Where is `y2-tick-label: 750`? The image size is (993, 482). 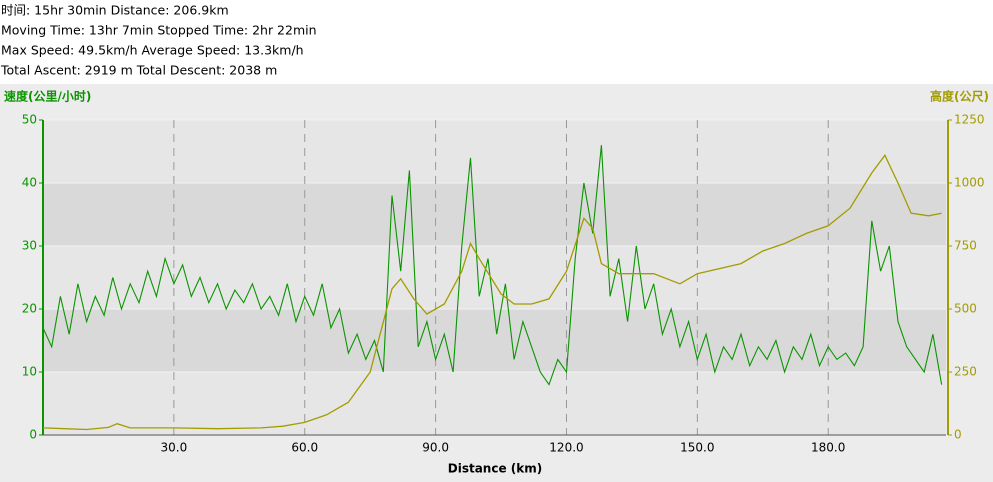
y2-tick-label: 750 is located at coordinates (965, 246).